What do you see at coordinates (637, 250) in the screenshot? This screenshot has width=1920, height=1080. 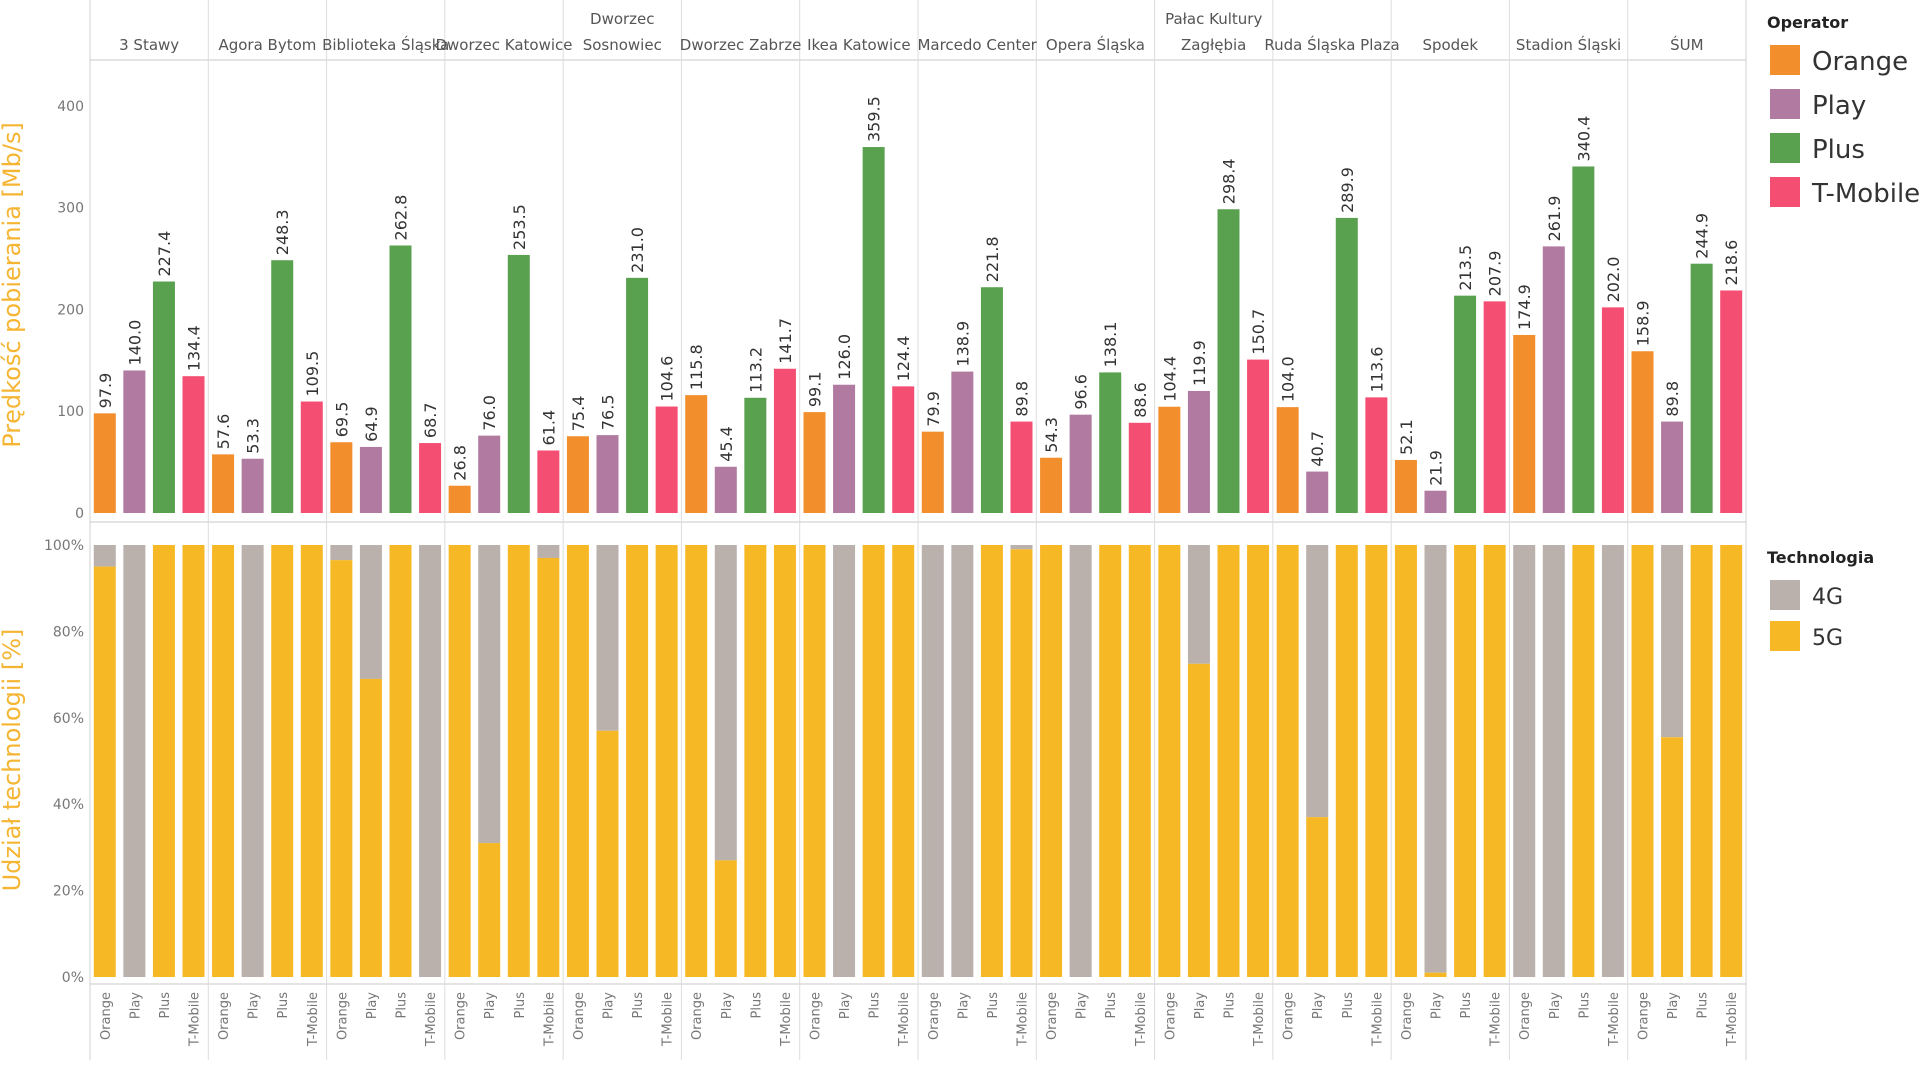 I see `speed-bar-label: 231.0` at bounding box center [637, 250].